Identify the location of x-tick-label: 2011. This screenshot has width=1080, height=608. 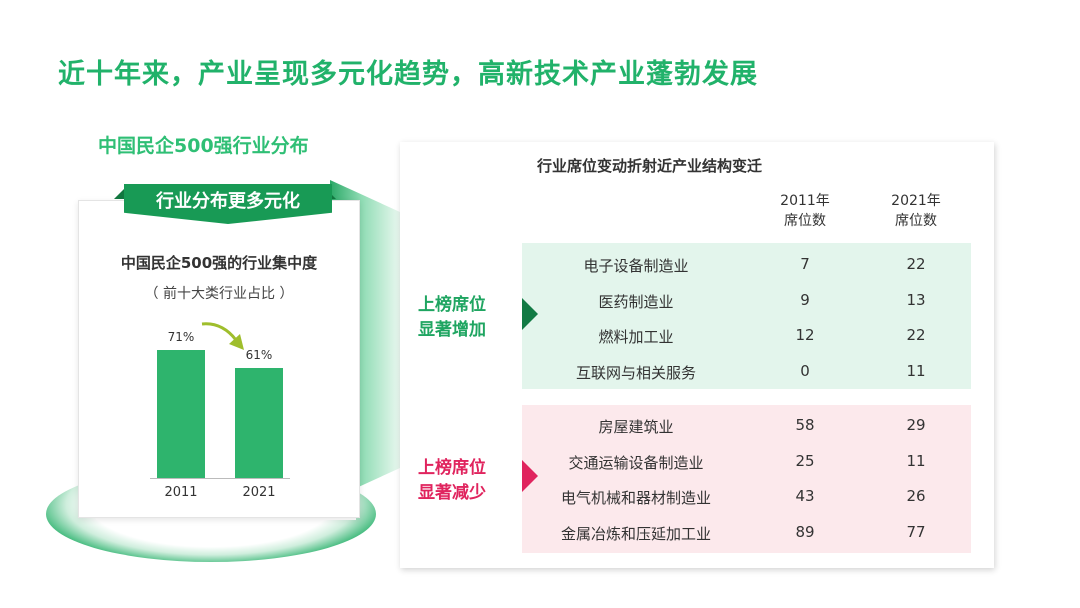
(181, 492).